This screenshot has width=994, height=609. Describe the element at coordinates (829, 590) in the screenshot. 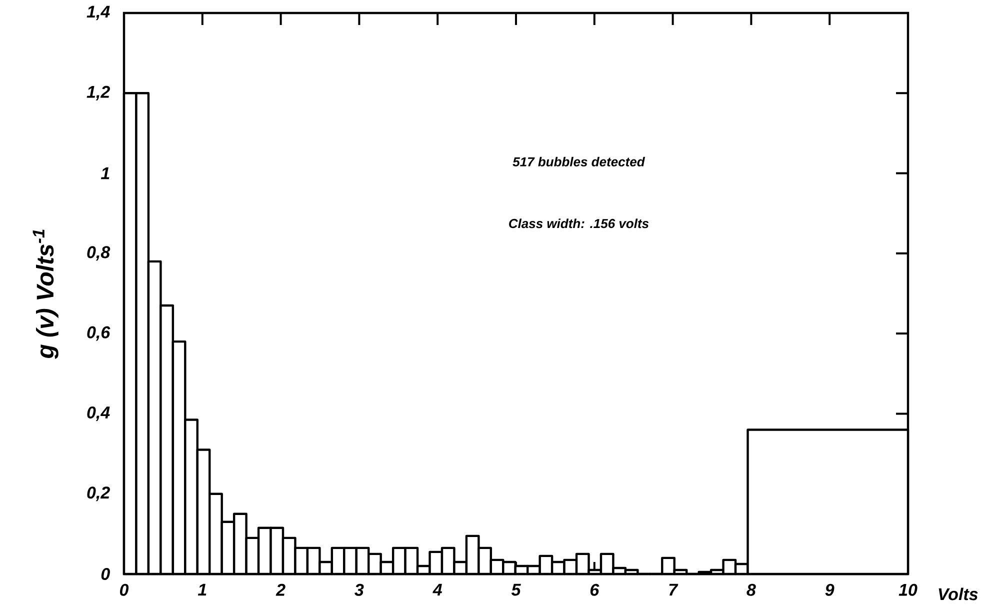

I see `x-tick-label: 9` at that location.